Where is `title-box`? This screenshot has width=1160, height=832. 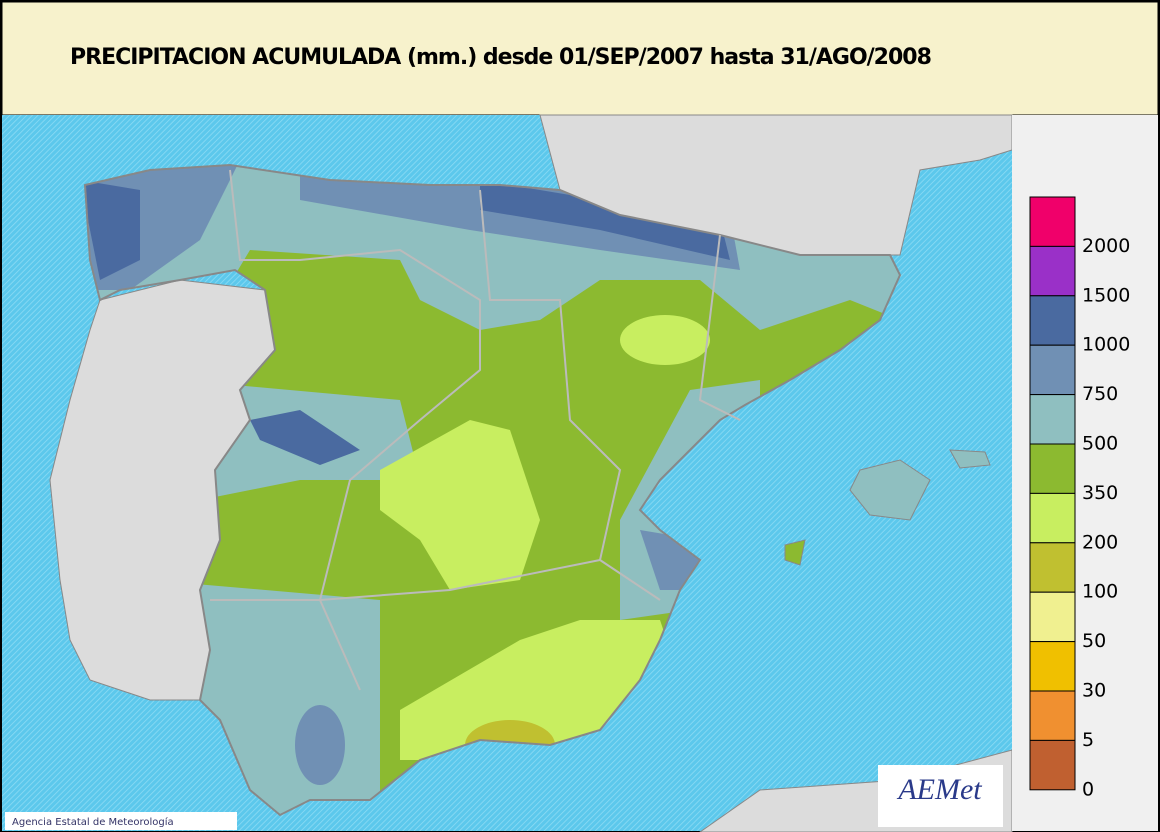 title-box is located at coordinates (580, 58).